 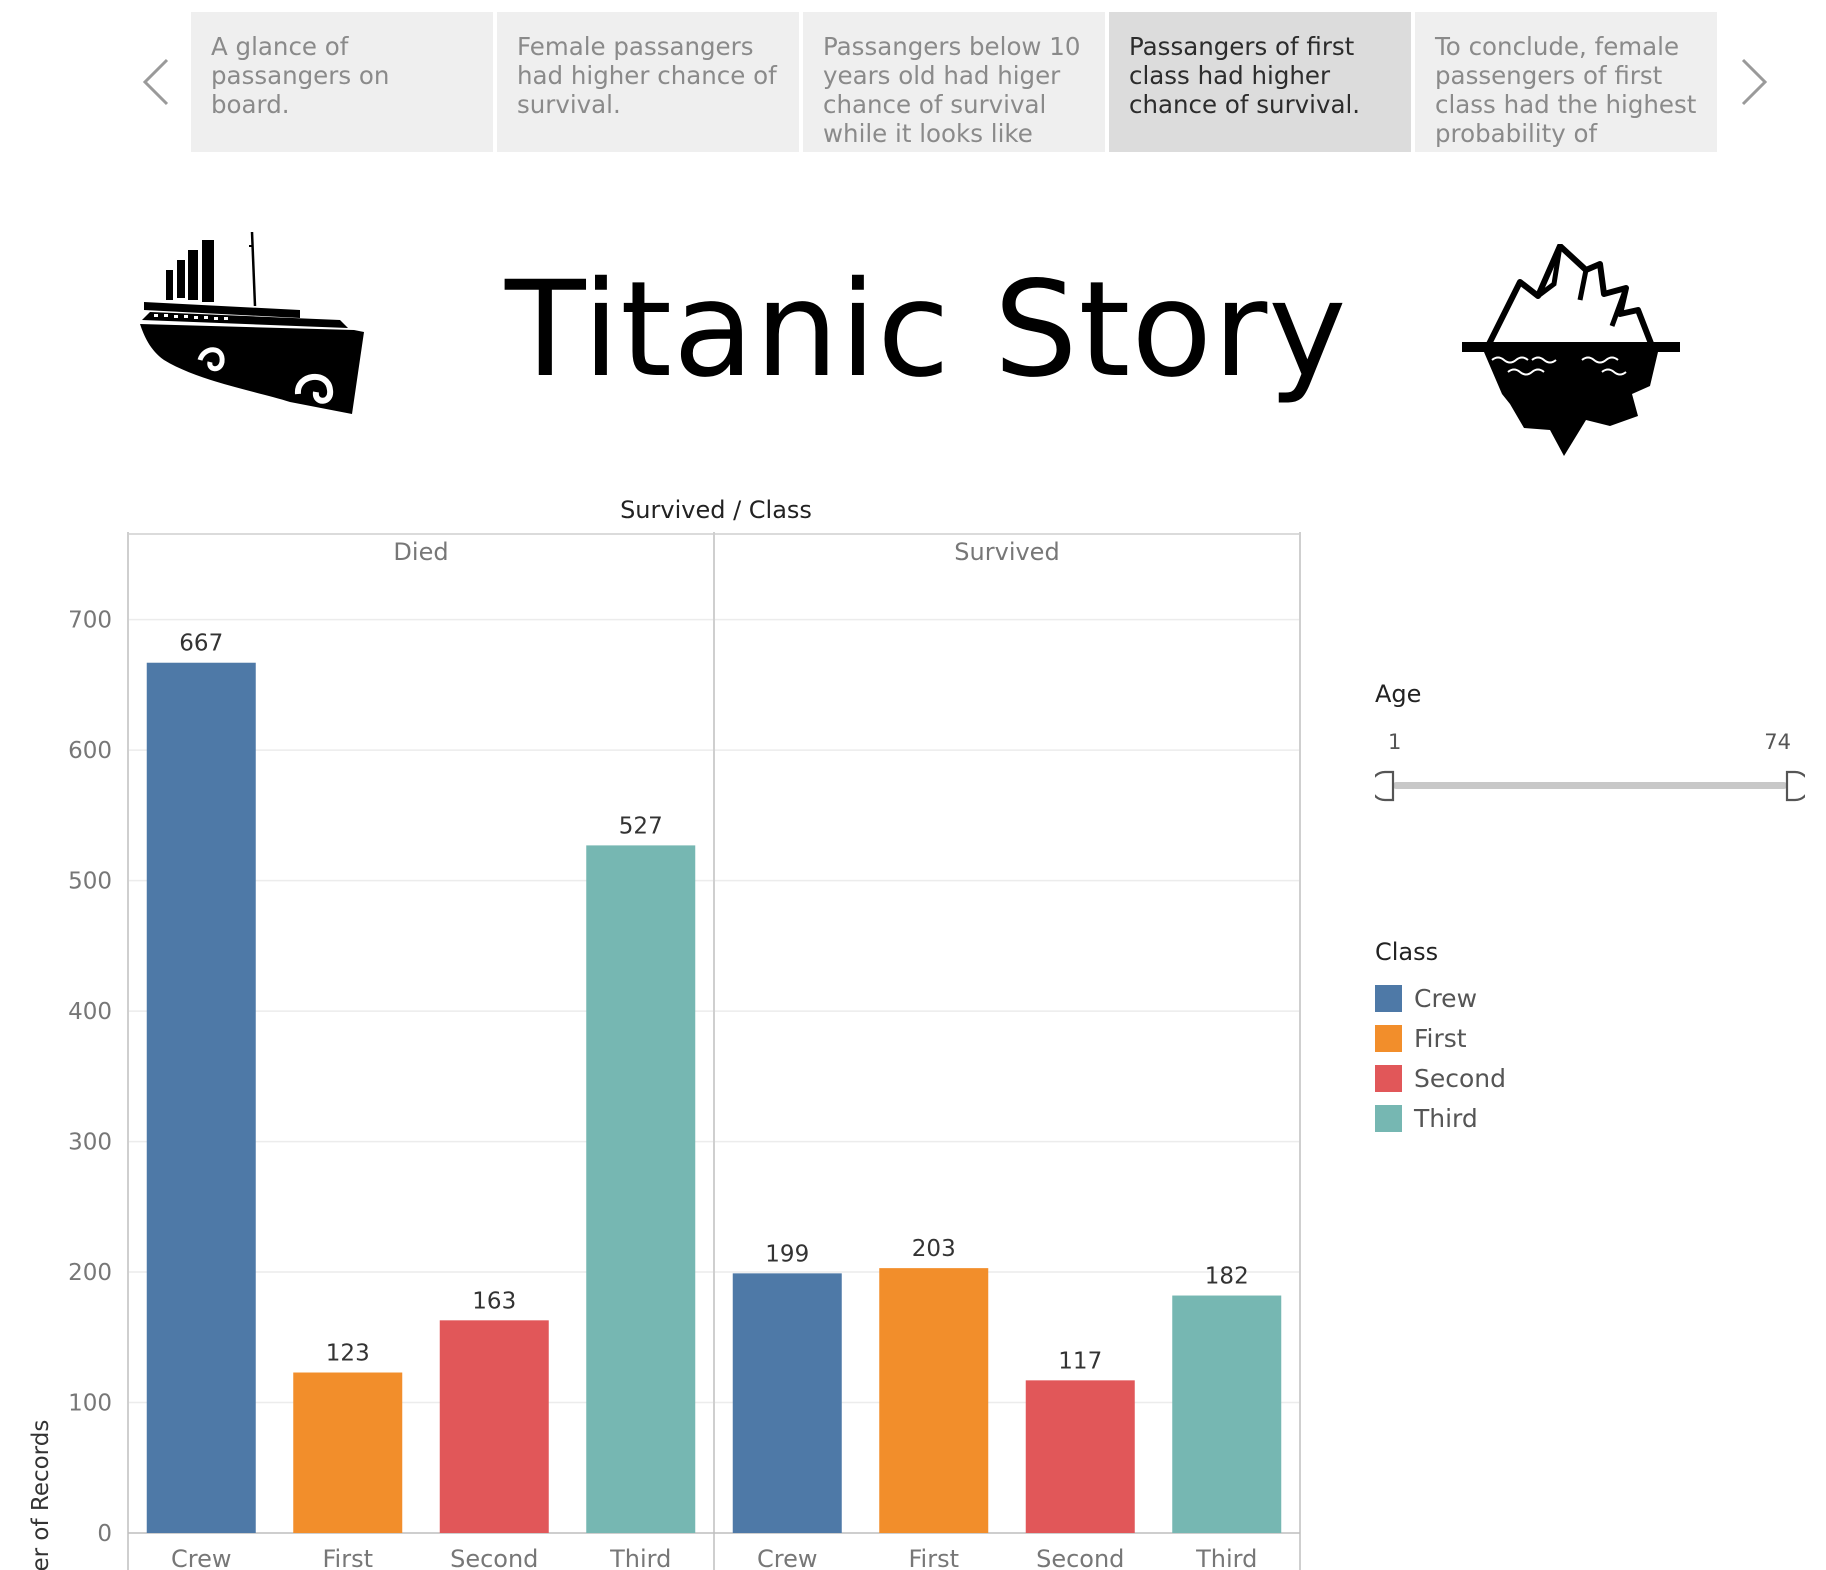 I want to click on legend-item-first: First, so click(x=1525, y=1038).